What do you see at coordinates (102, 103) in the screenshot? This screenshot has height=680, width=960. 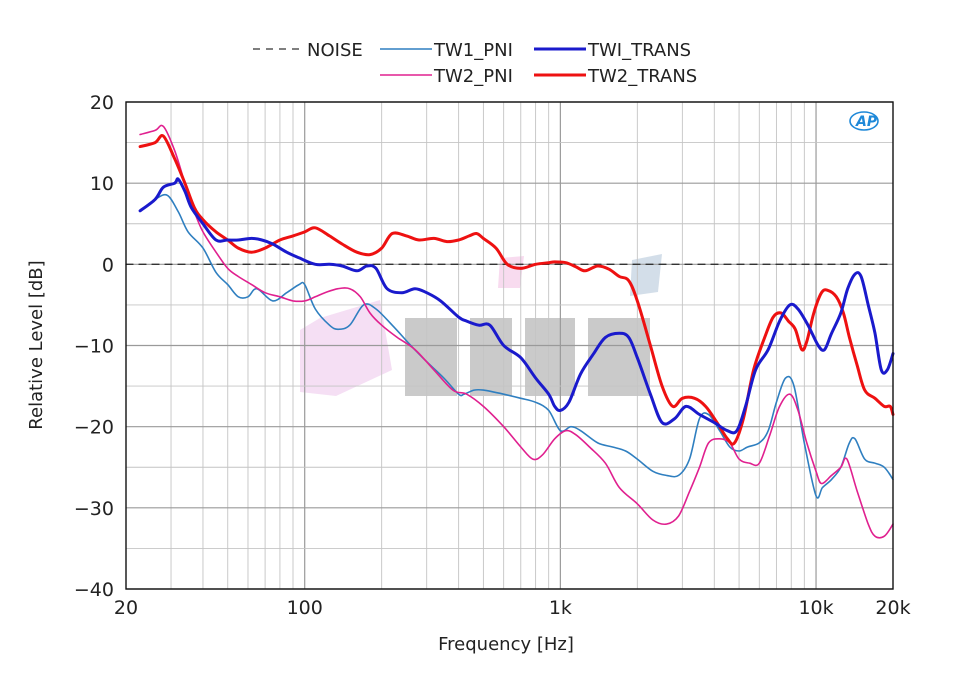 I see `y-tick-label: 20` at bounding box center [102, 103].